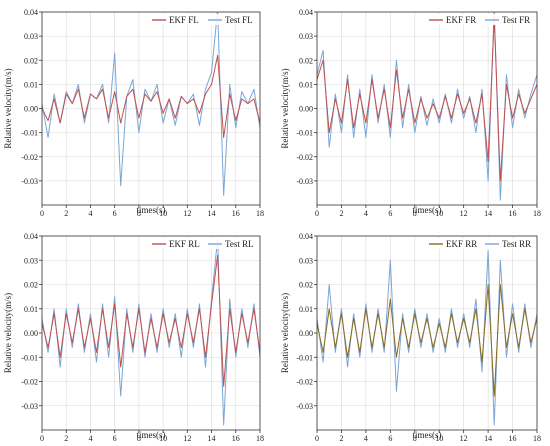  What do you see at coordinates (239, 20) in the screenshot?
I see `legend-label: Test FL` at bounding box center [239, 20].